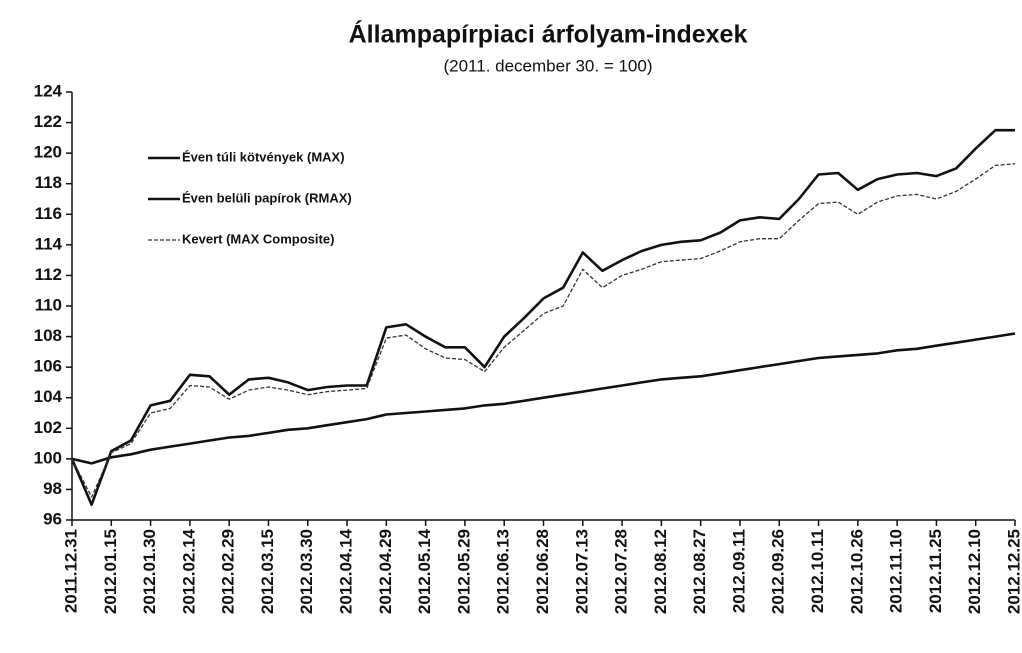  What do you see at coordinates (48, 335) in the screenshot?
I see `y-tick-label: 108` at bounding box center [48, 335].